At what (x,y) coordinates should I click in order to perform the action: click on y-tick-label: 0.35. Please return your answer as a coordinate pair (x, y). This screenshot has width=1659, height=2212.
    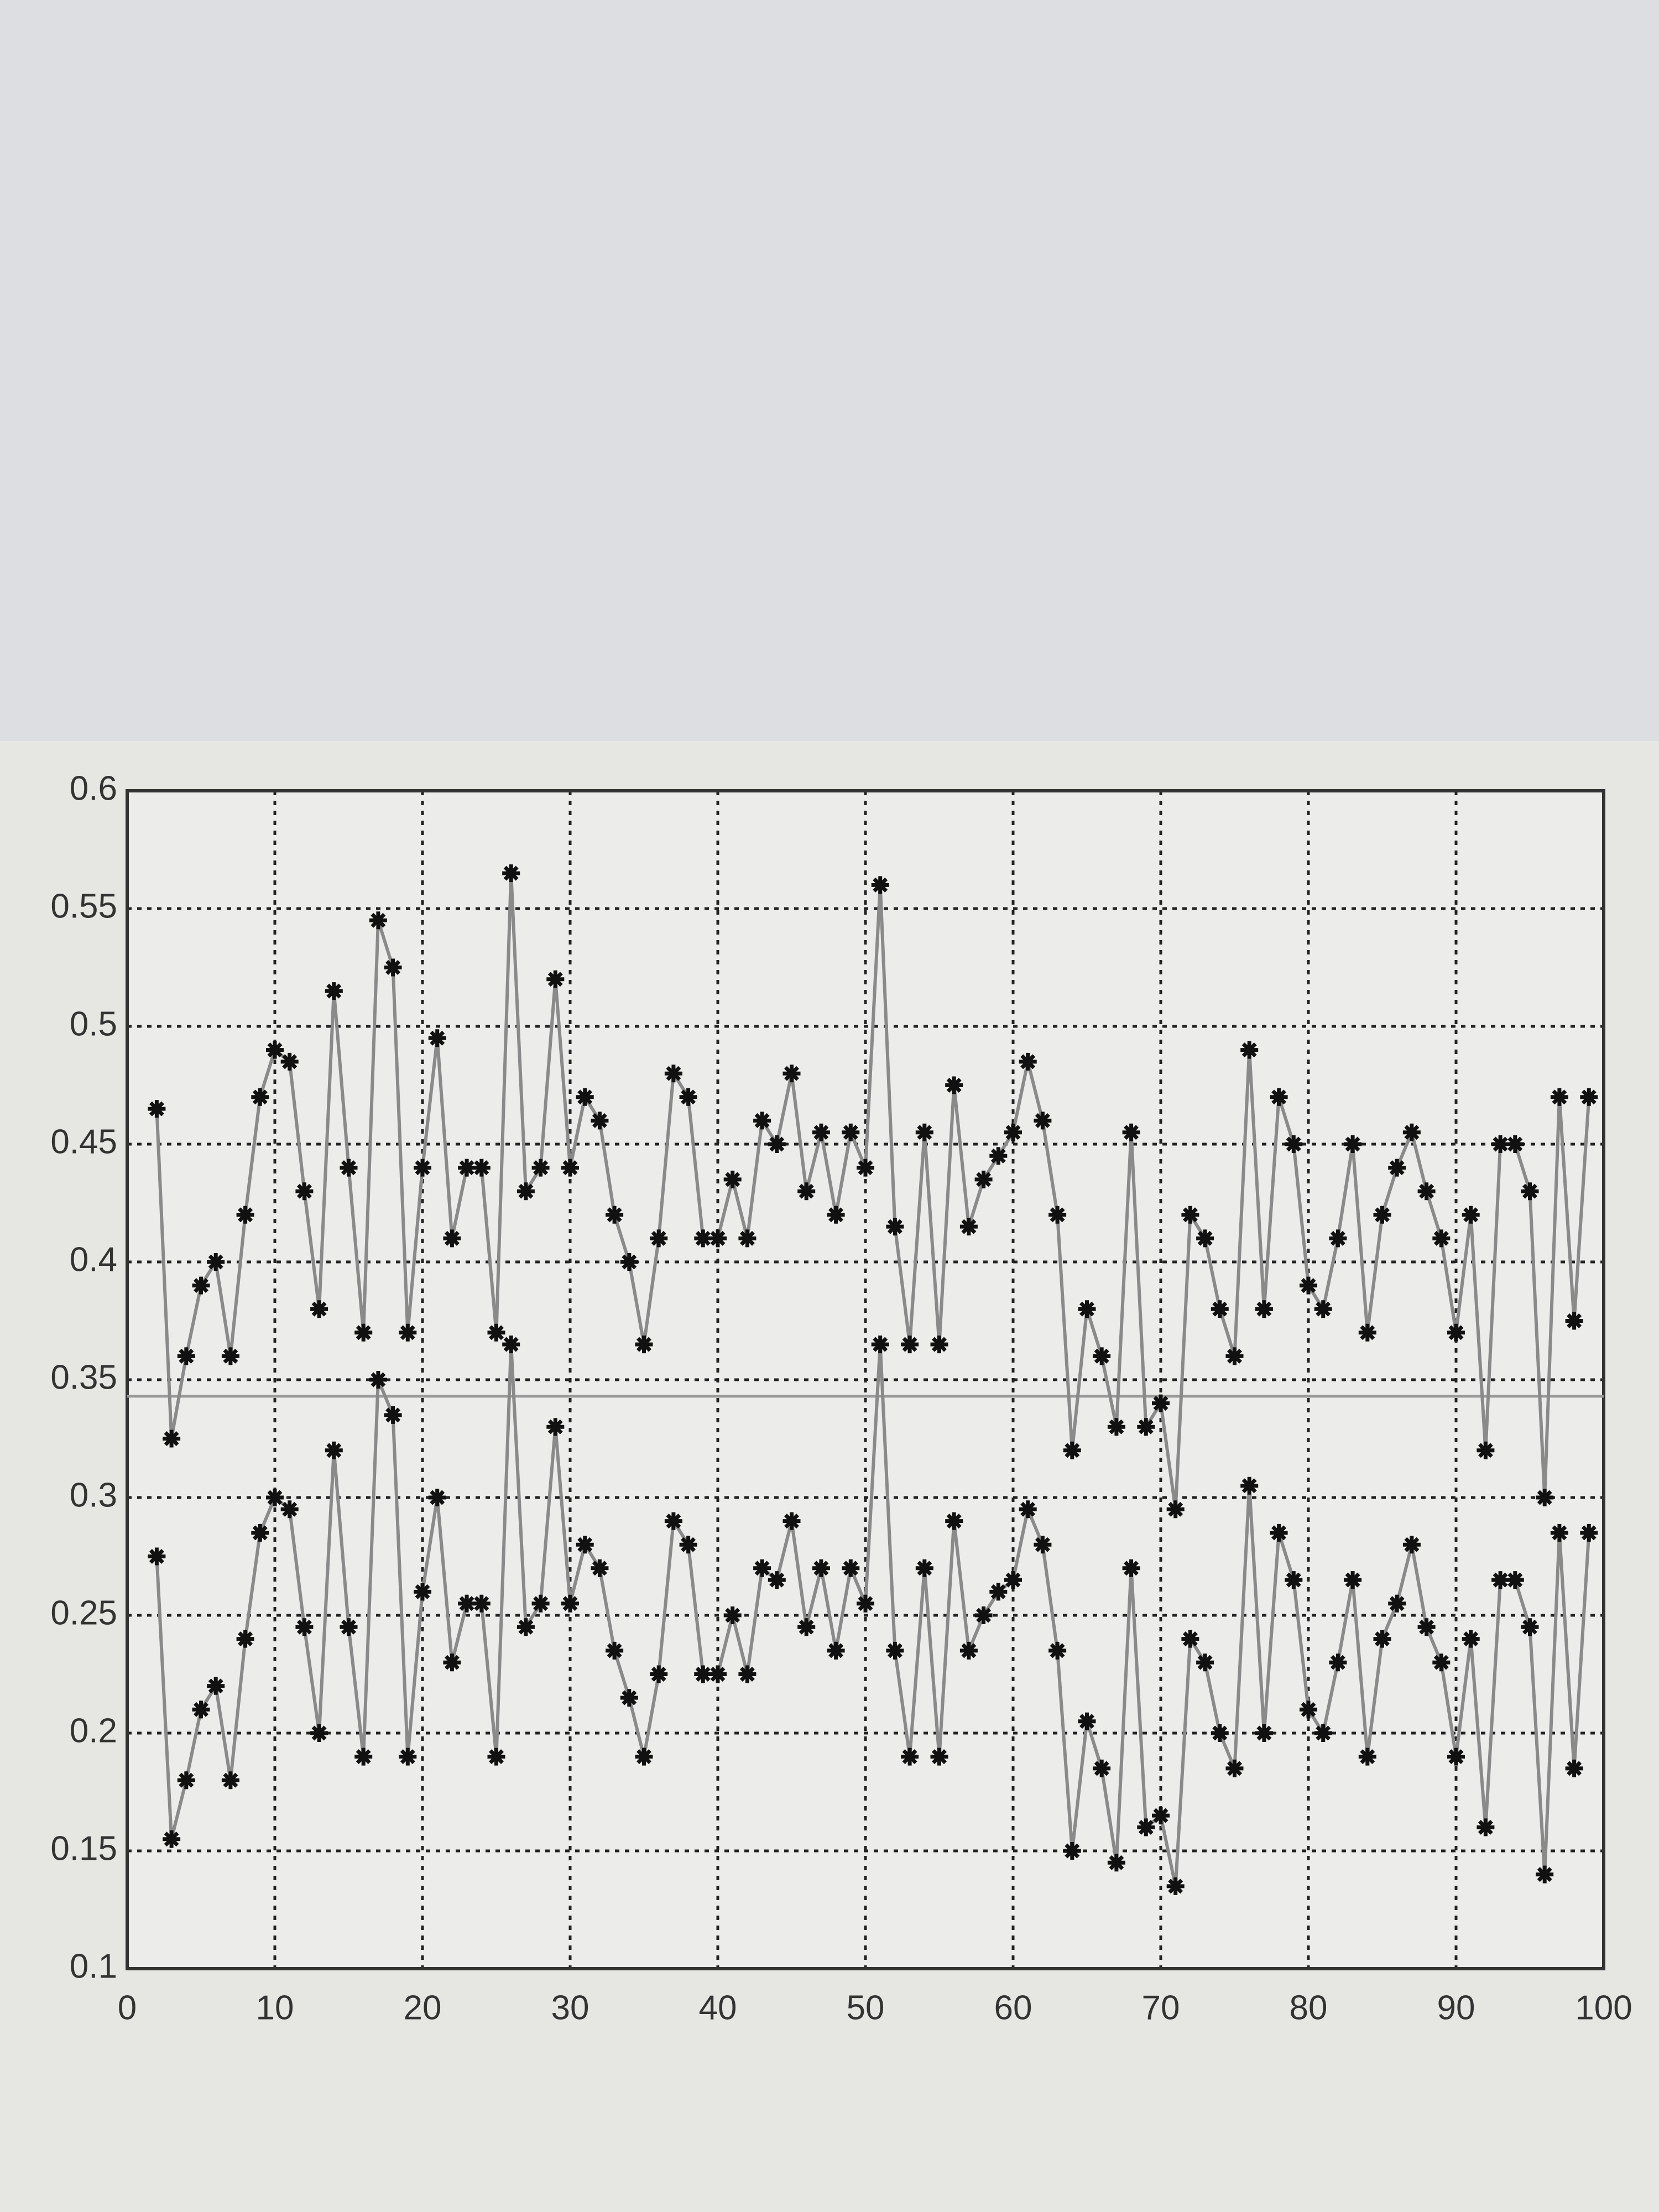
    Looking at the image, I should click on (84, 1377).